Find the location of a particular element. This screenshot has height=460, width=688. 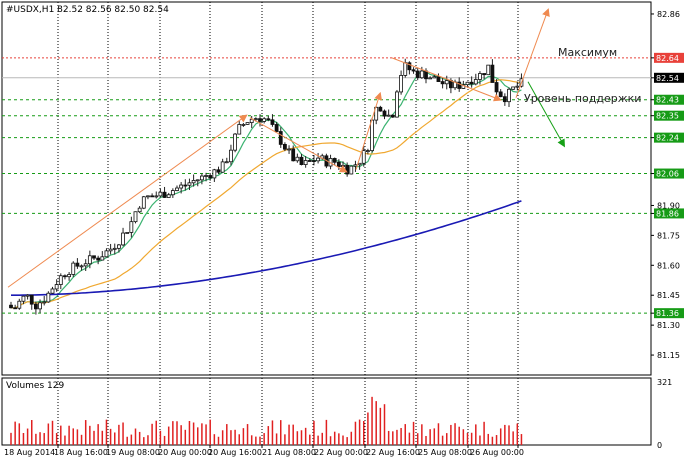

trend-arrow-up is located at coordinates (127, 201).